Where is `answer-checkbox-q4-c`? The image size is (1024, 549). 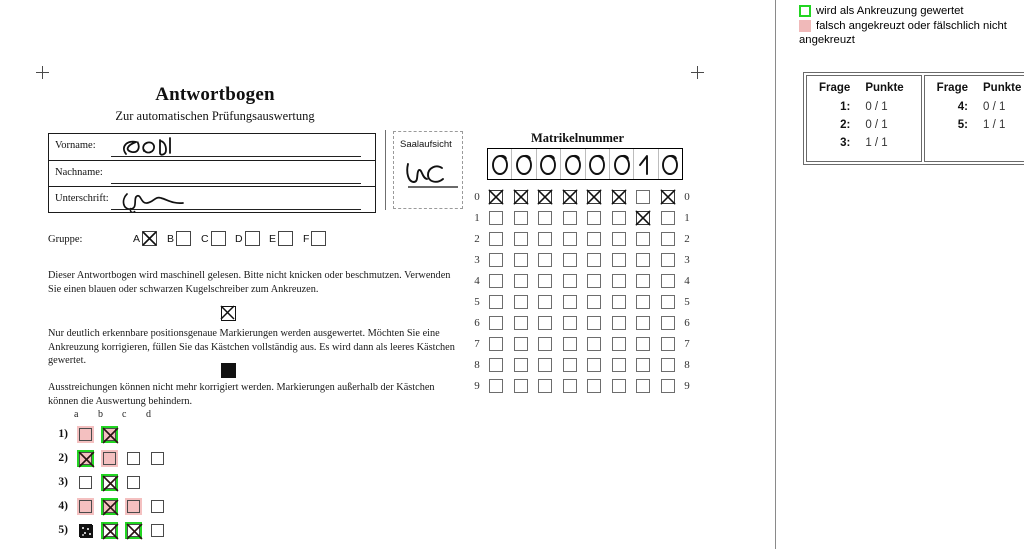 answer-checkbox-q4-c is located at coordinates (133, 506).